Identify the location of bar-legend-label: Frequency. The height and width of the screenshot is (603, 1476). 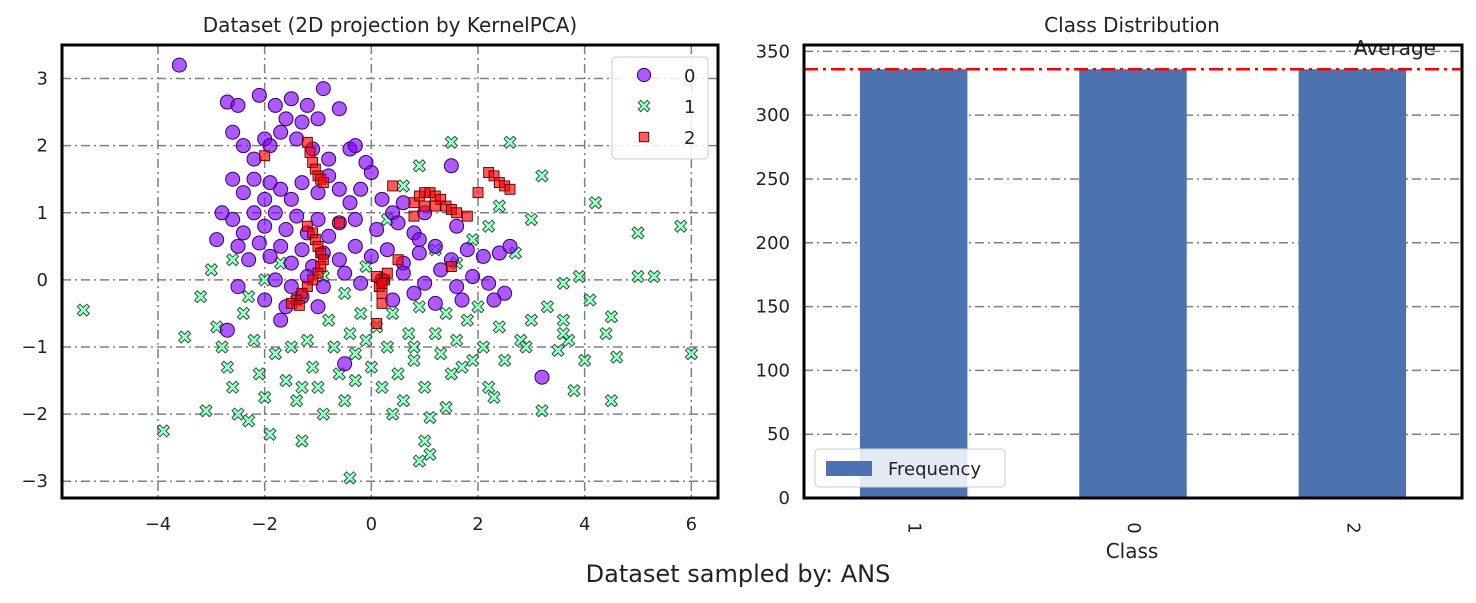
(934, 469).